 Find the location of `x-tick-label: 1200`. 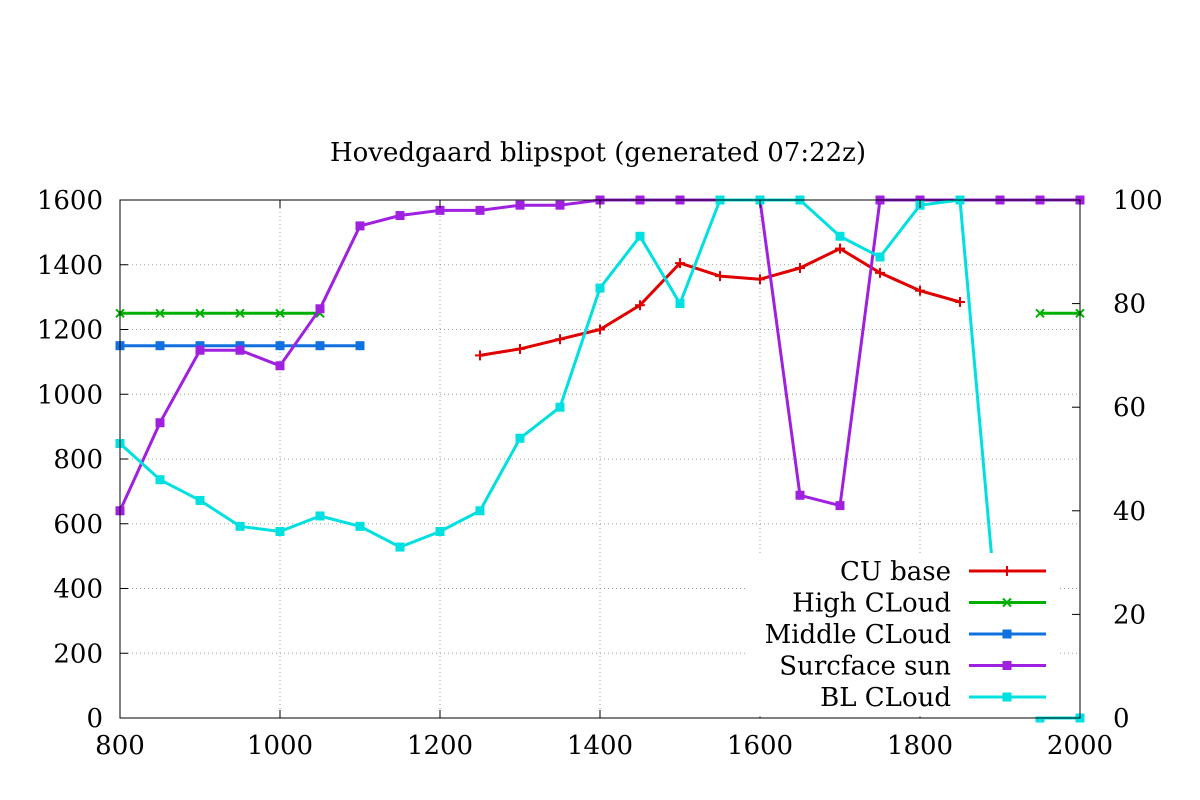

x-tick-label: 1200 is located at coordinates (440, 746).